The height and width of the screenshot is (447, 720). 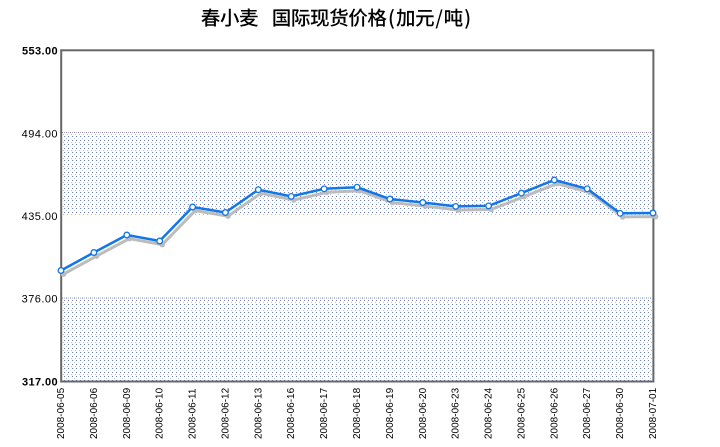 I want to click on svg-text: 2008-06-24, so click(x=489, y=413).